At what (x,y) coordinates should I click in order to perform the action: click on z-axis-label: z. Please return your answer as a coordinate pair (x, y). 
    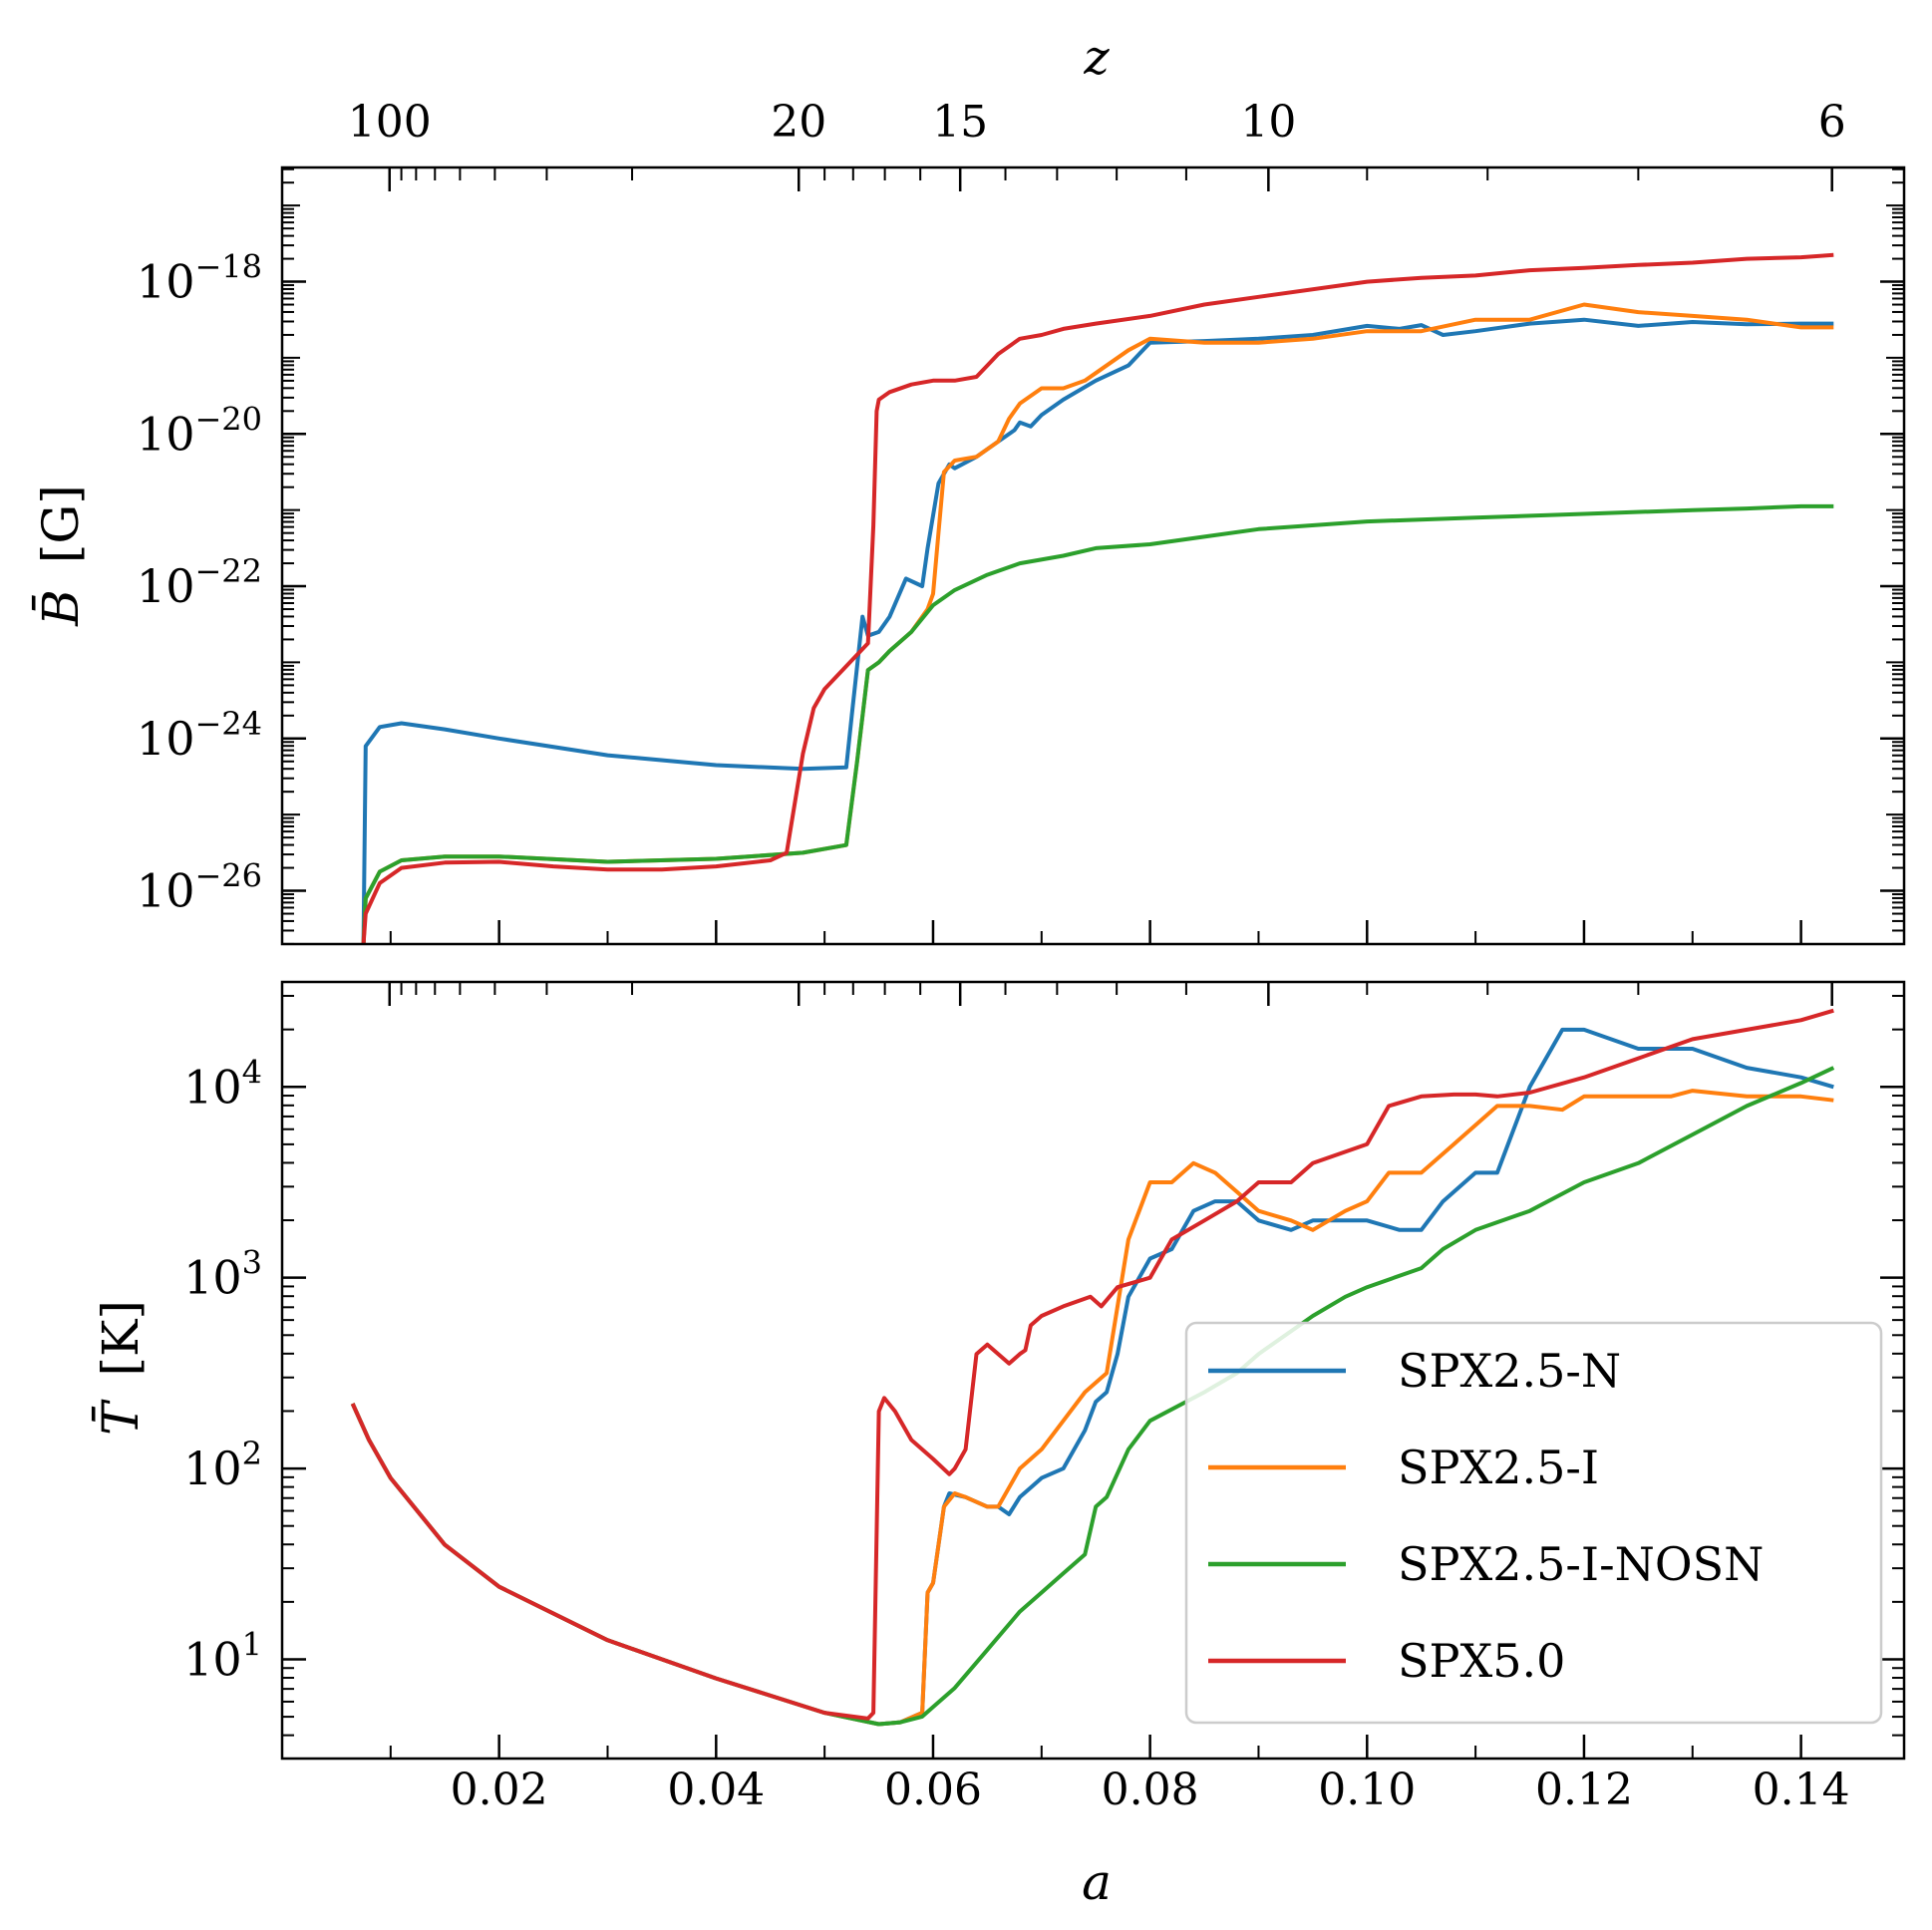
    Looking at the image, I should click on (1096, 58).